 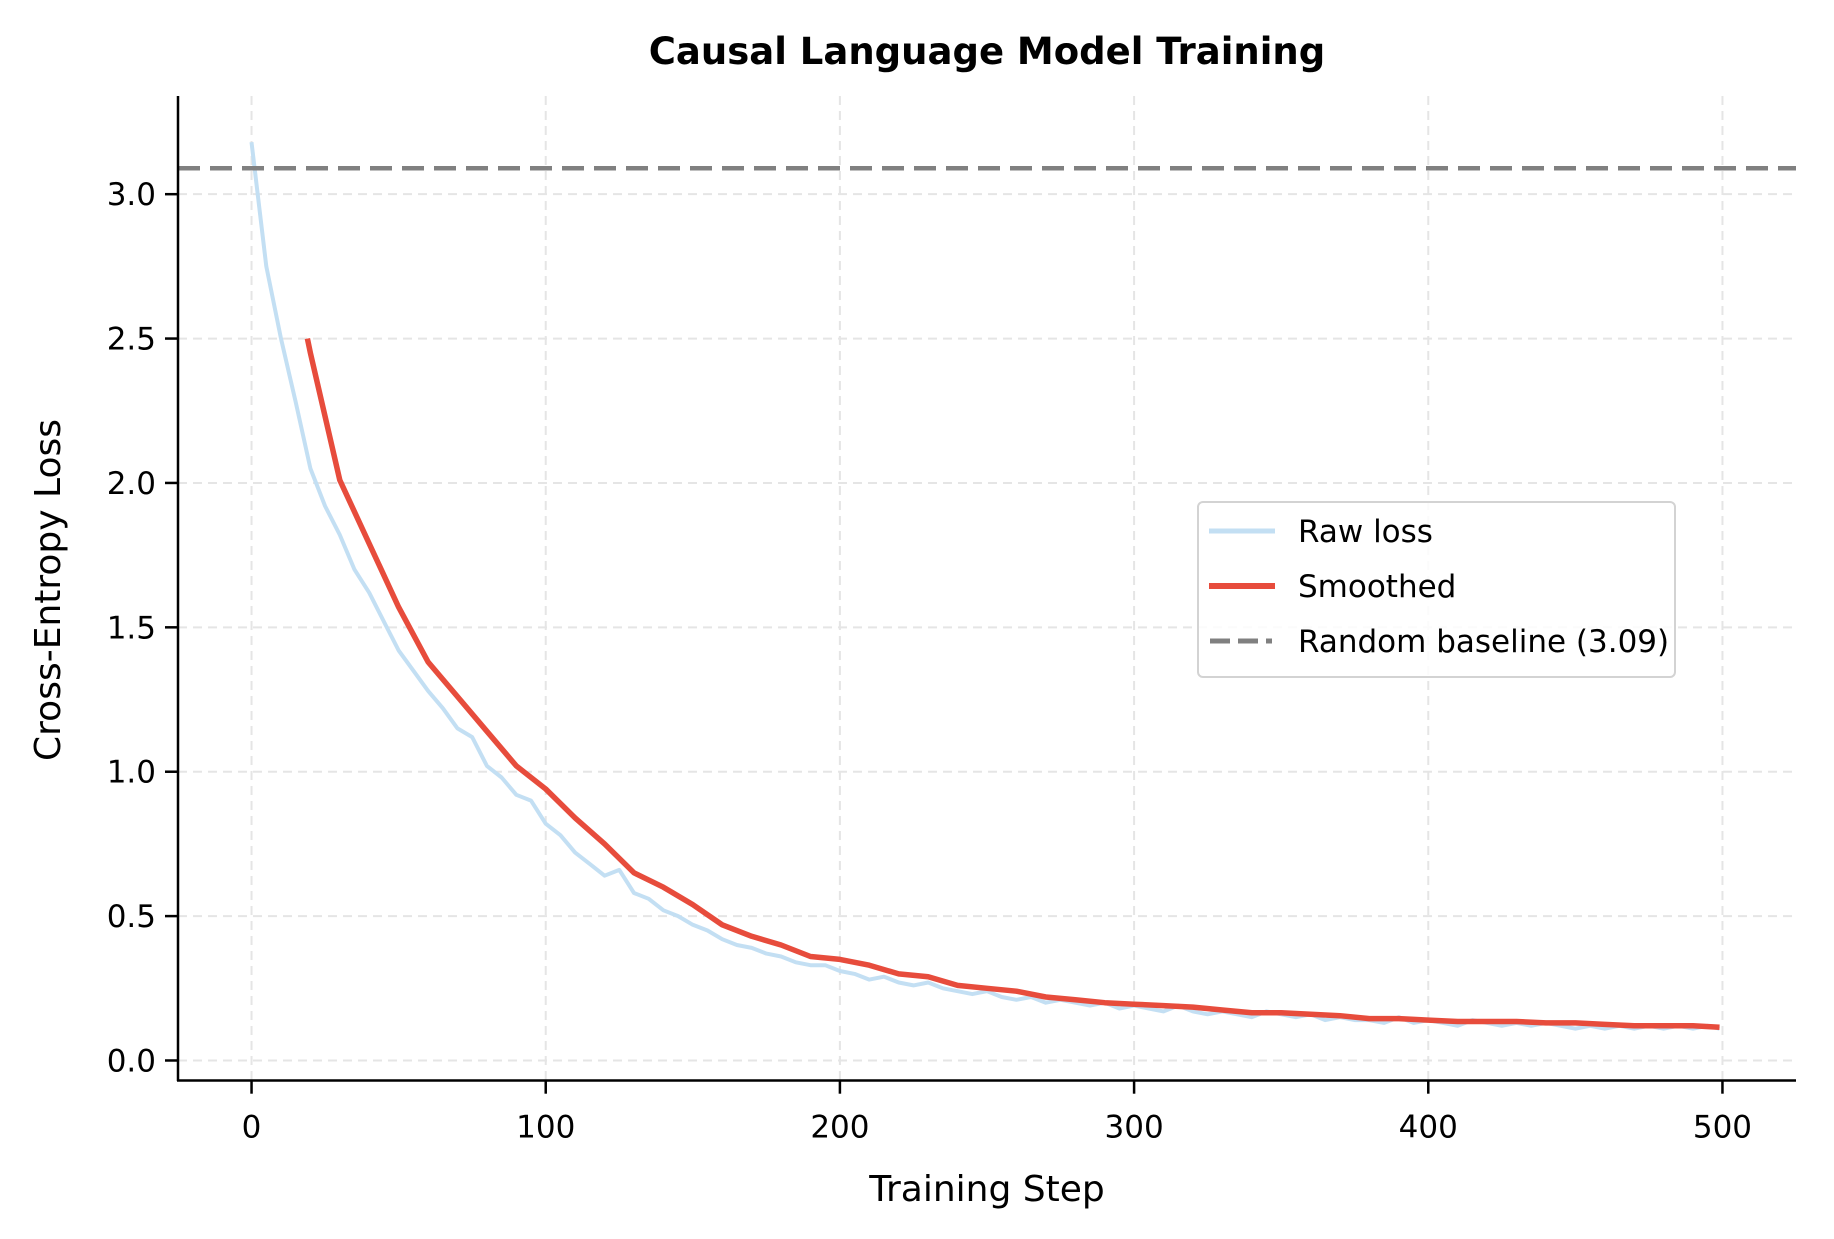 What do you see at coordinates (131, 1061) in the screenshot?
I see `y-tick-label: 0.0` at bounding box center [131, 1061].